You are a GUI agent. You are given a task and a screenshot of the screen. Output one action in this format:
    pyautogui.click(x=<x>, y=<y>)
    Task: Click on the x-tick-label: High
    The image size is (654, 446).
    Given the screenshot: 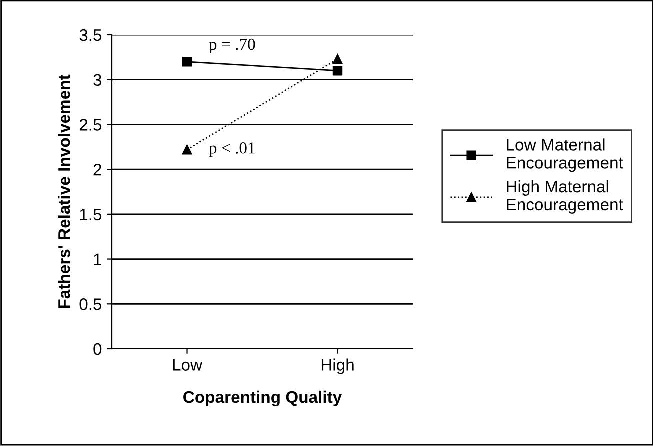 What is the action you would take?
    pyautogui.click(x=338, y=366)
    